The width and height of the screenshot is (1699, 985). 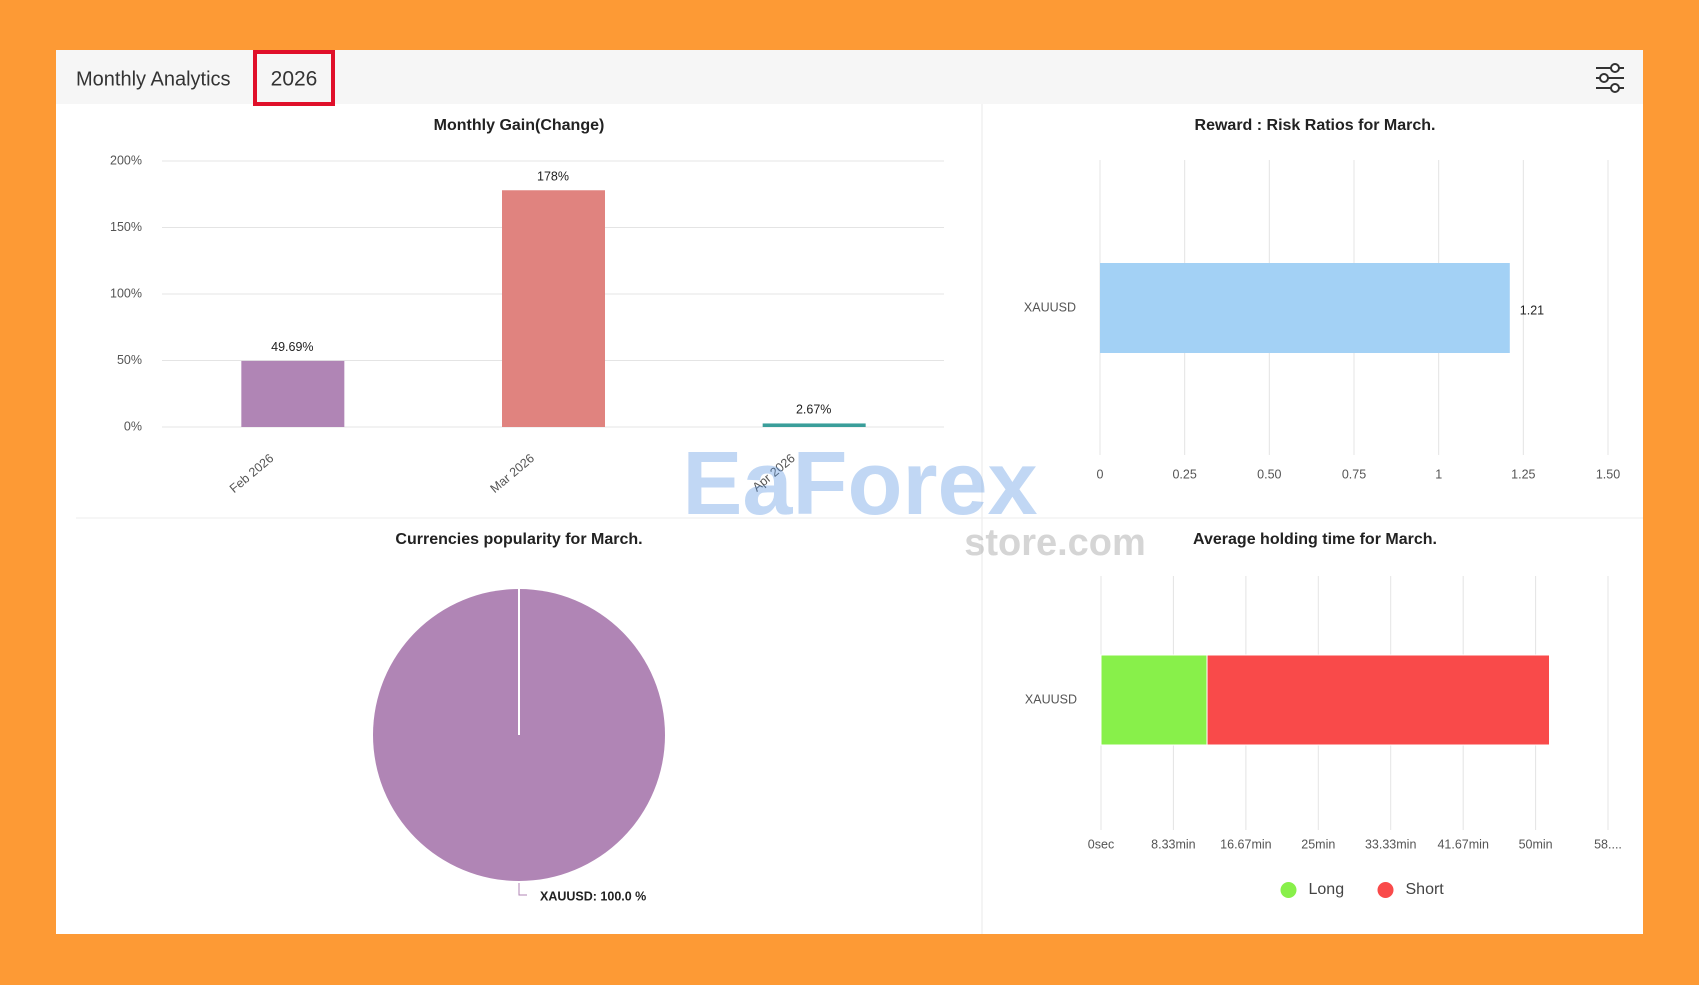 What do you see at coordinates (1425, 889) in the screenshot?
I see `legend-label: Short` at bounding box center [1425, 889].